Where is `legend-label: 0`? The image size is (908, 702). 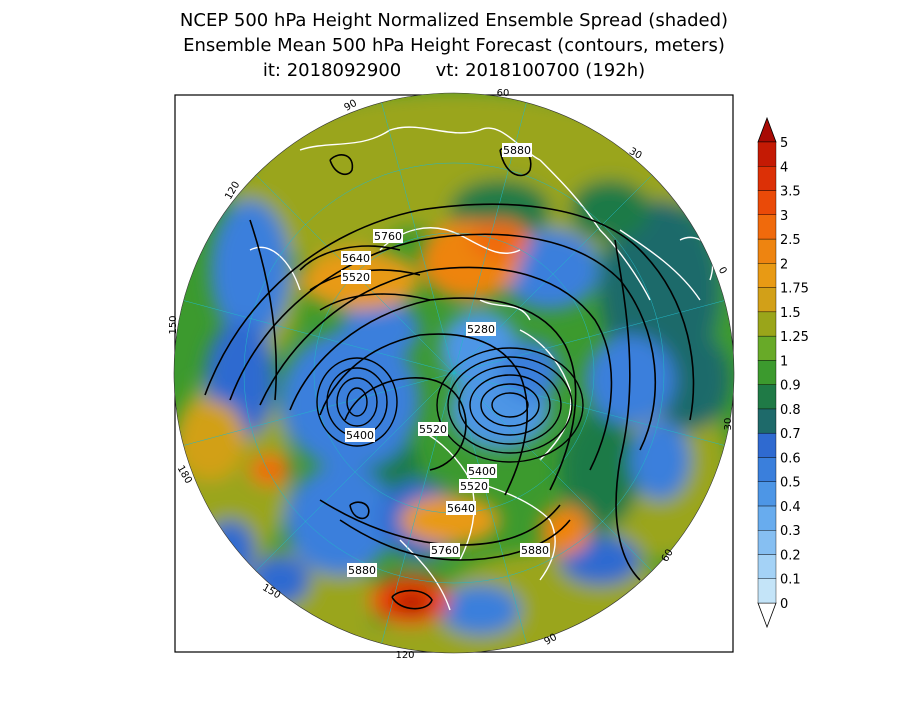
legend-label: 0 is located at coordinates (784, 604).